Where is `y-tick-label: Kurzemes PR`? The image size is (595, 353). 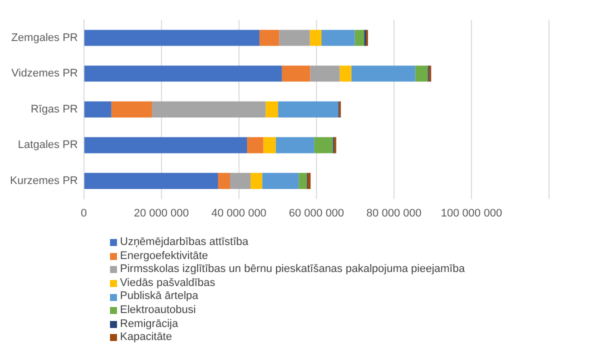
y-tick-label: Kurzemes PR is located at coordinates (44, 180).